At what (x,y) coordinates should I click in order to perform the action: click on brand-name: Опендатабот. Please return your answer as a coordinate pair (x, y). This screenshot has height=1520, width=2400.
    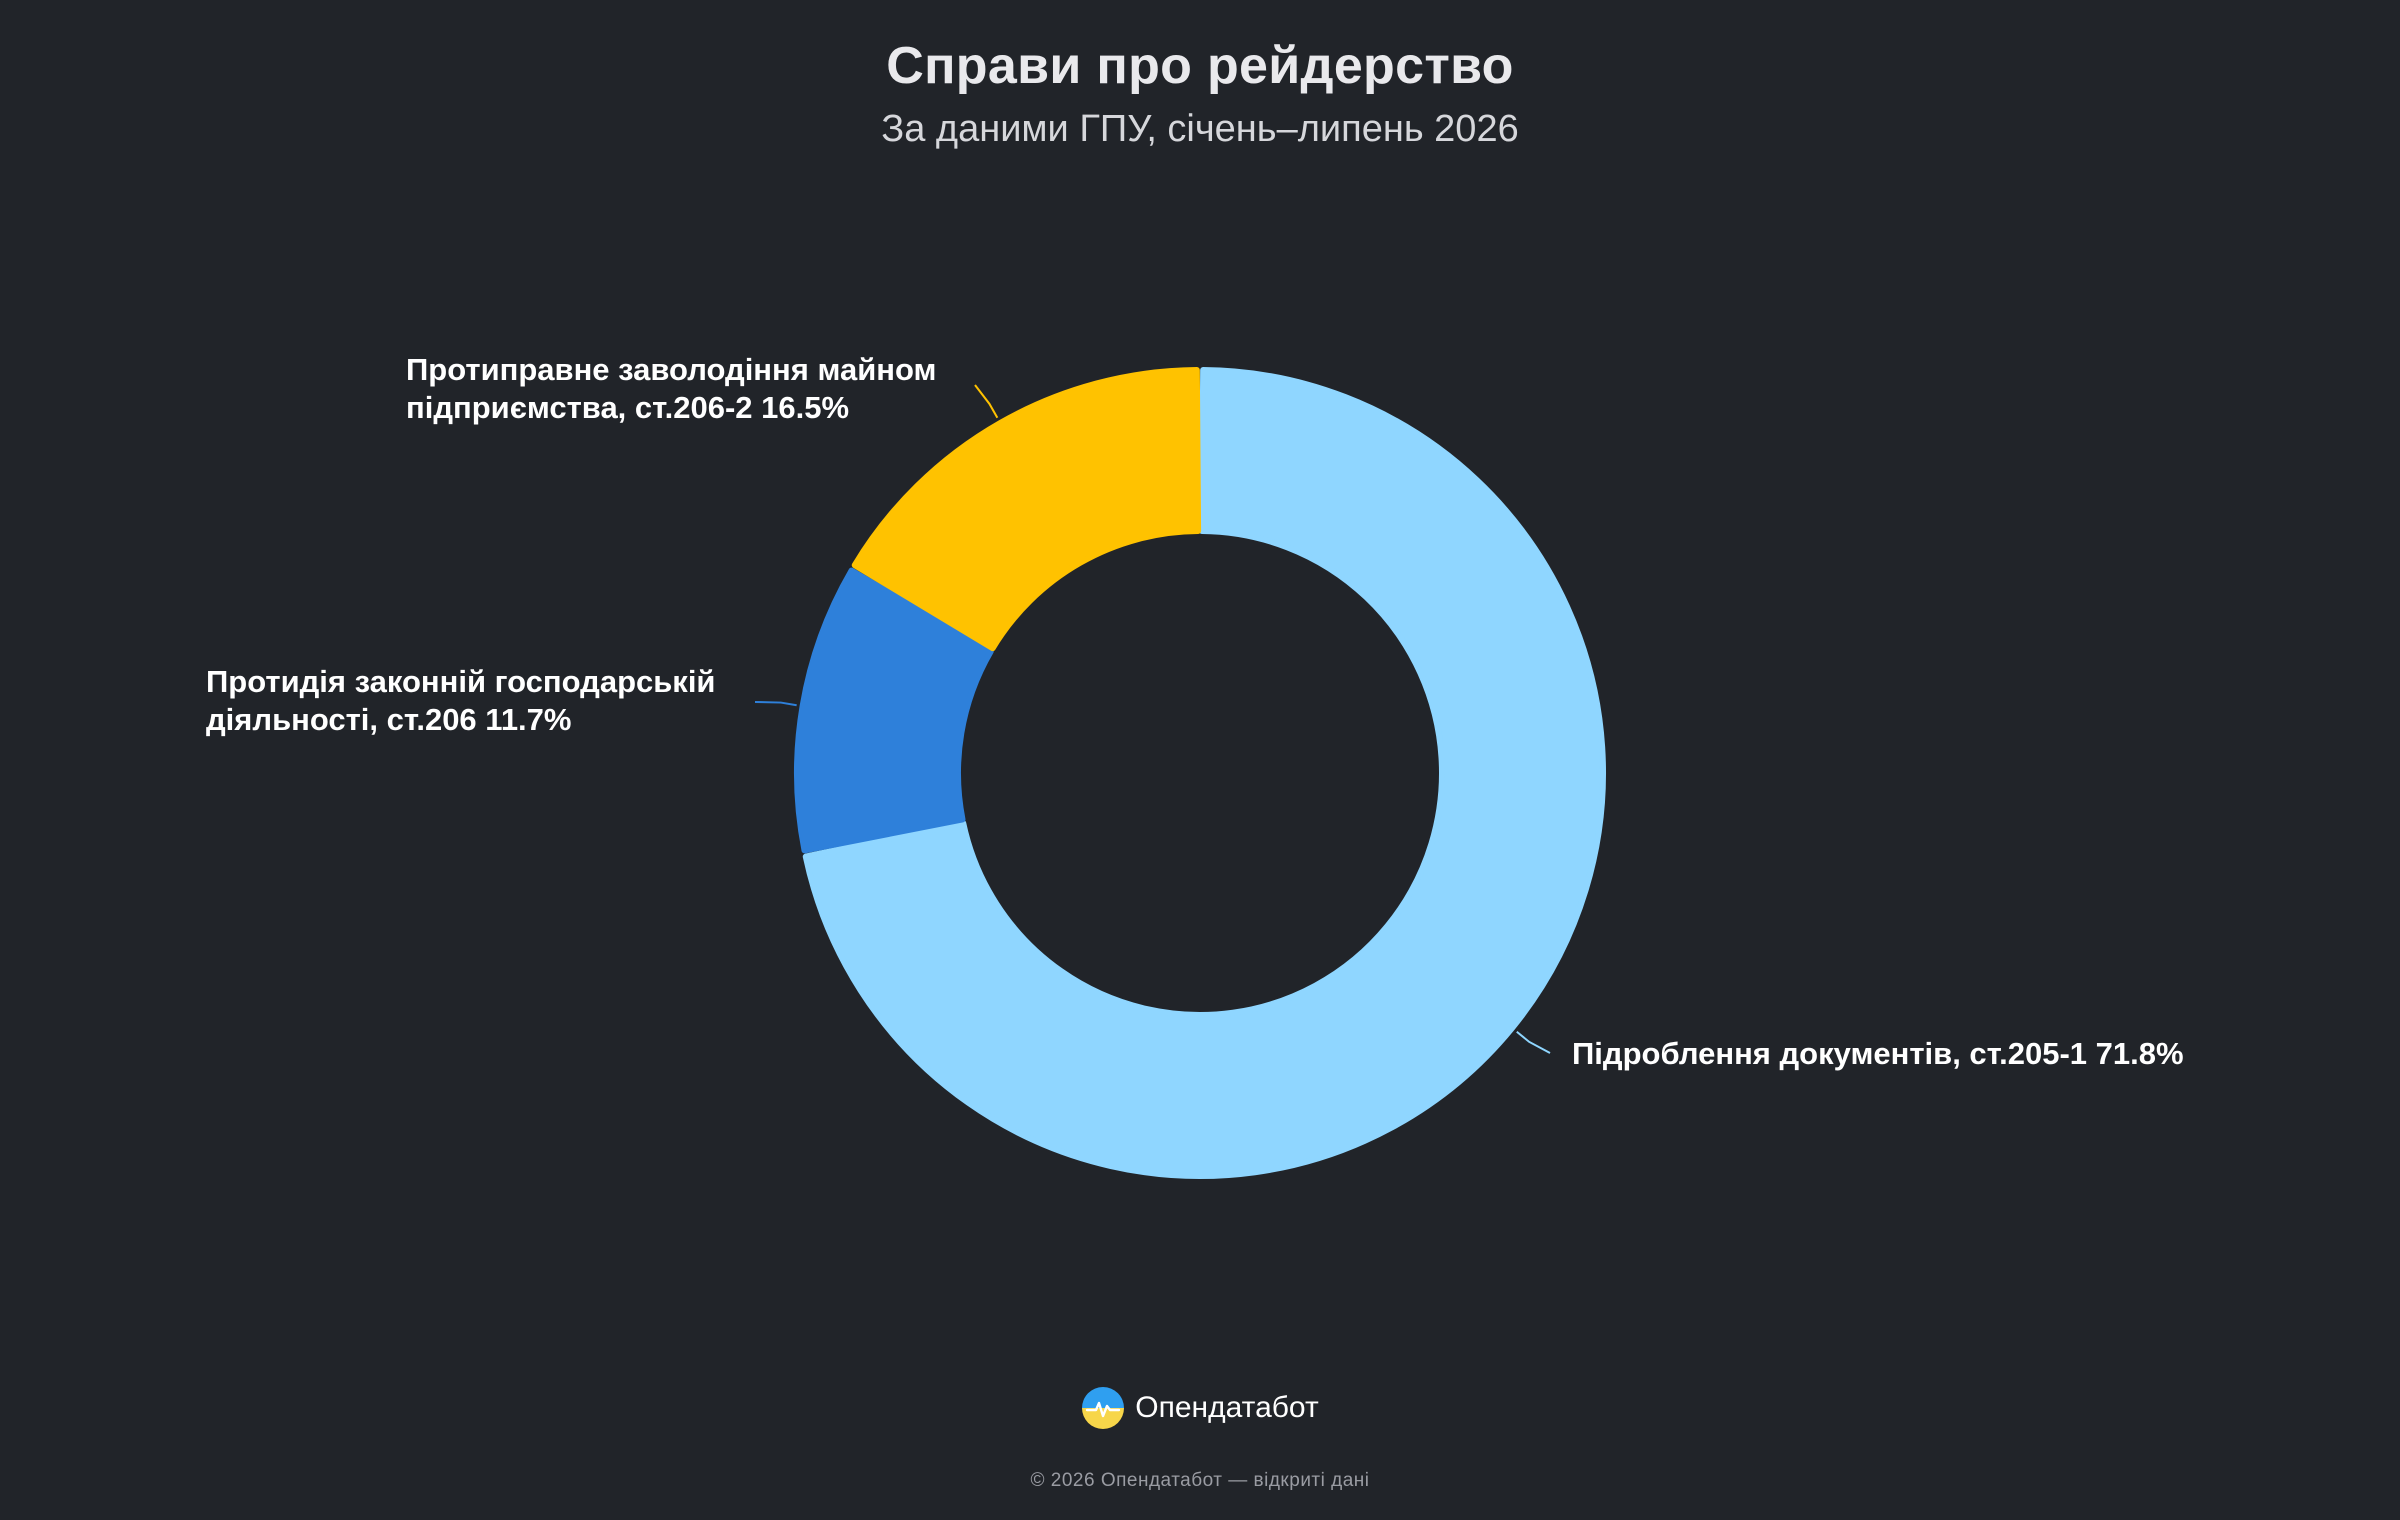
    Looking at the image, I should click on (1227, 1407).